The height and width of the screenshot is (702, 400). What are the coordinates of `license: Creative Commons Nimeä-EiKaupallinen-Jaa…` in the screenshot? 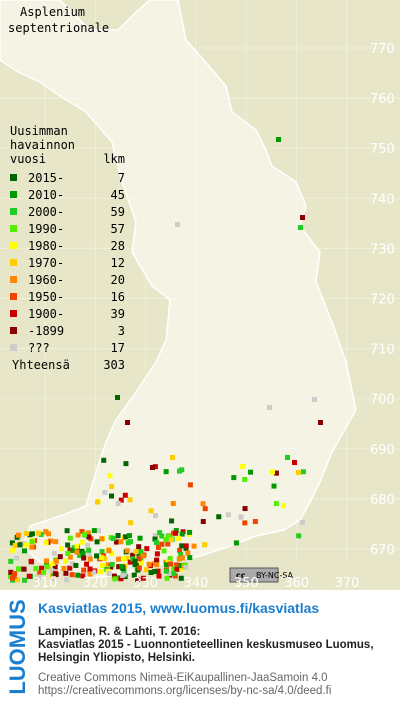 It's located at (184, 685).